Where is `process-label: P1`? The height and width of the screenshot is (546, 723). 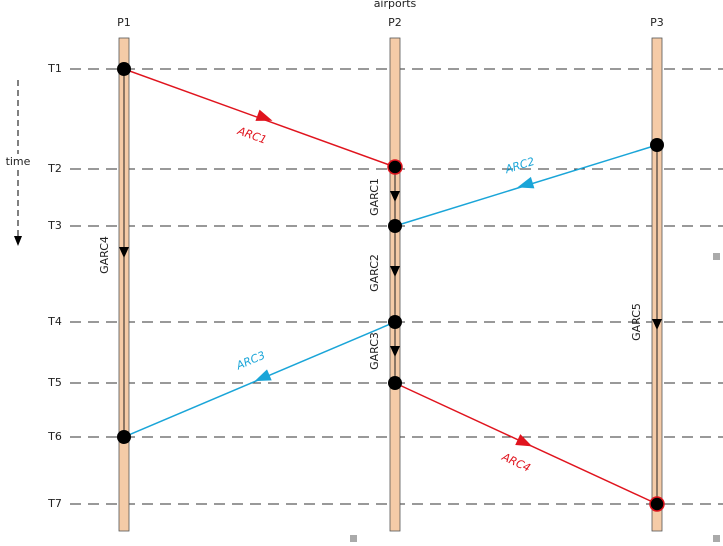 process-label: P1 is located at coordinates (124, 22).